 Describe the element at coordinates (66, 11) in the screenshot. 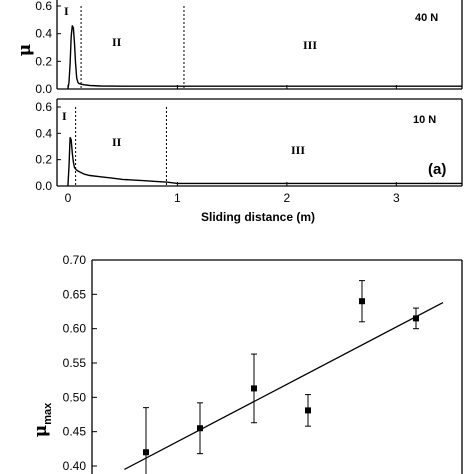

I see `top-region-I: I` at that location.